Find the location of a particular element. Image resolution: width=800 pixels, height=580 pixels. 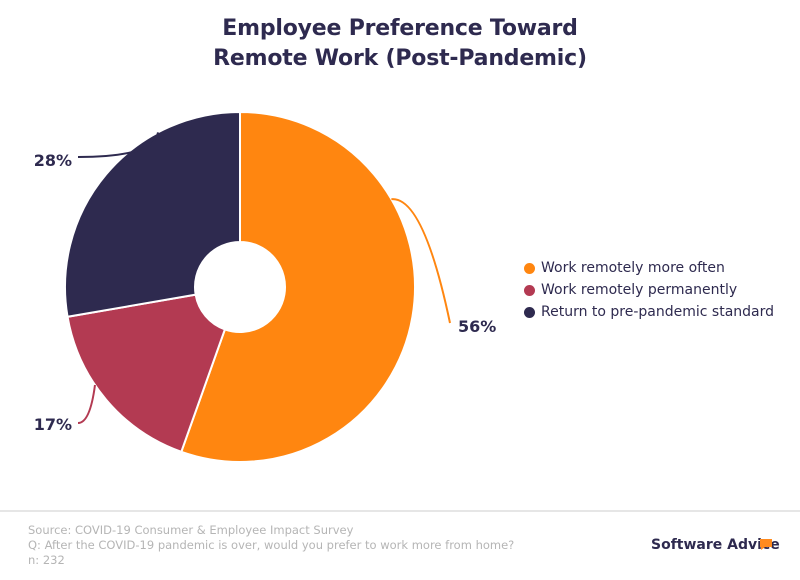

legend-item-permanently: Work remotely permanently is located at coordinates (649, 290).